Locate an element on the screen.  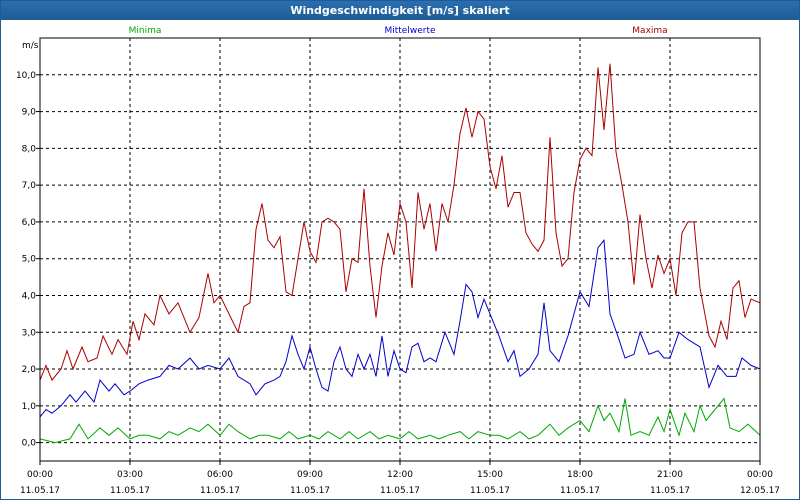
legend-item-mittelwerte: Mittelwerte is located at coordinates (409, 31).